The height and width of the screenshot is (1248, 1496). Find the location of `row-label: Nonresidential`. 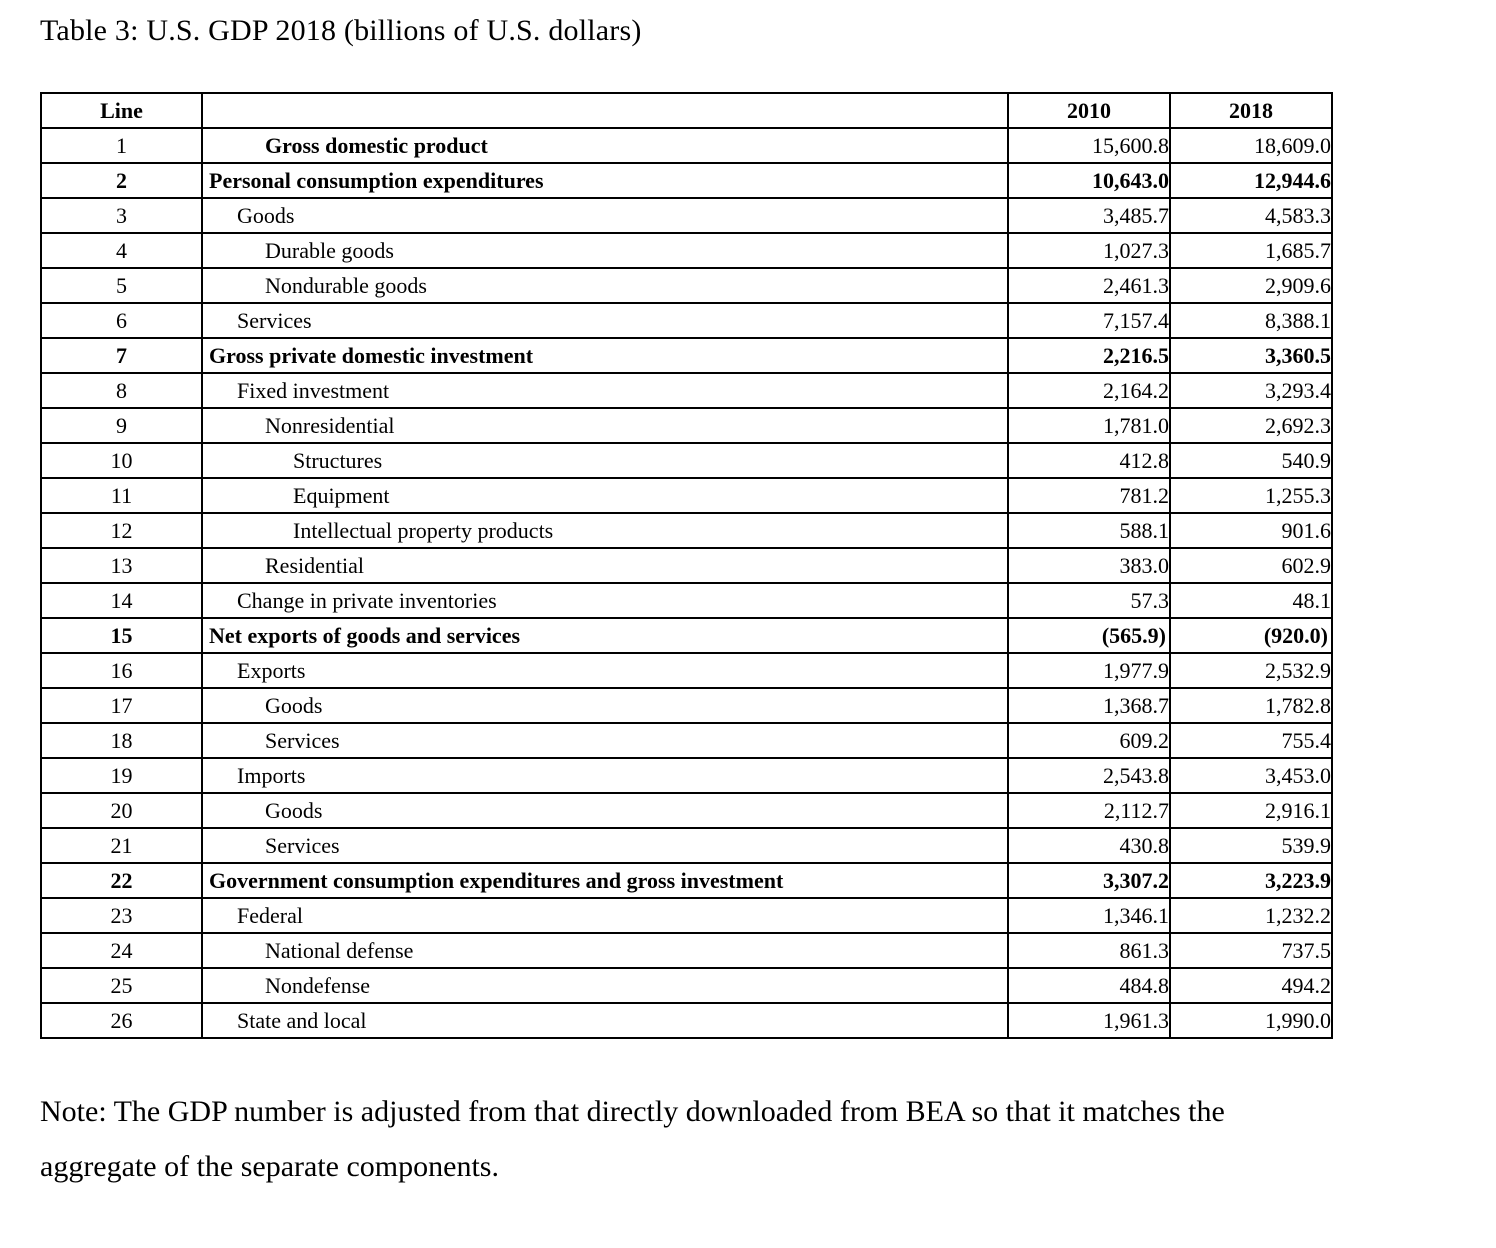

row-label: Nonresidential is located at coordinates (605, 425).